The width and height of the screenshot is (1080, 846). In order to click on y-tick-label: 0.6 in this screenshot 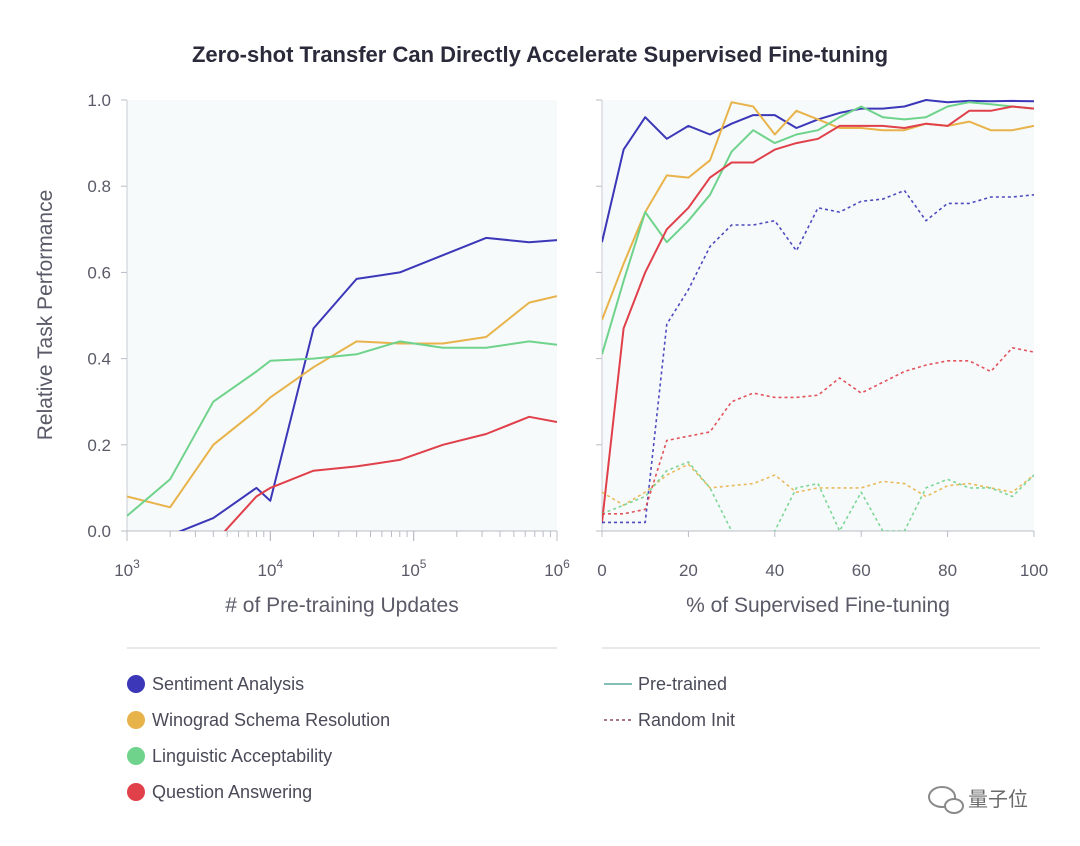, I will do `click(99, 272)`.